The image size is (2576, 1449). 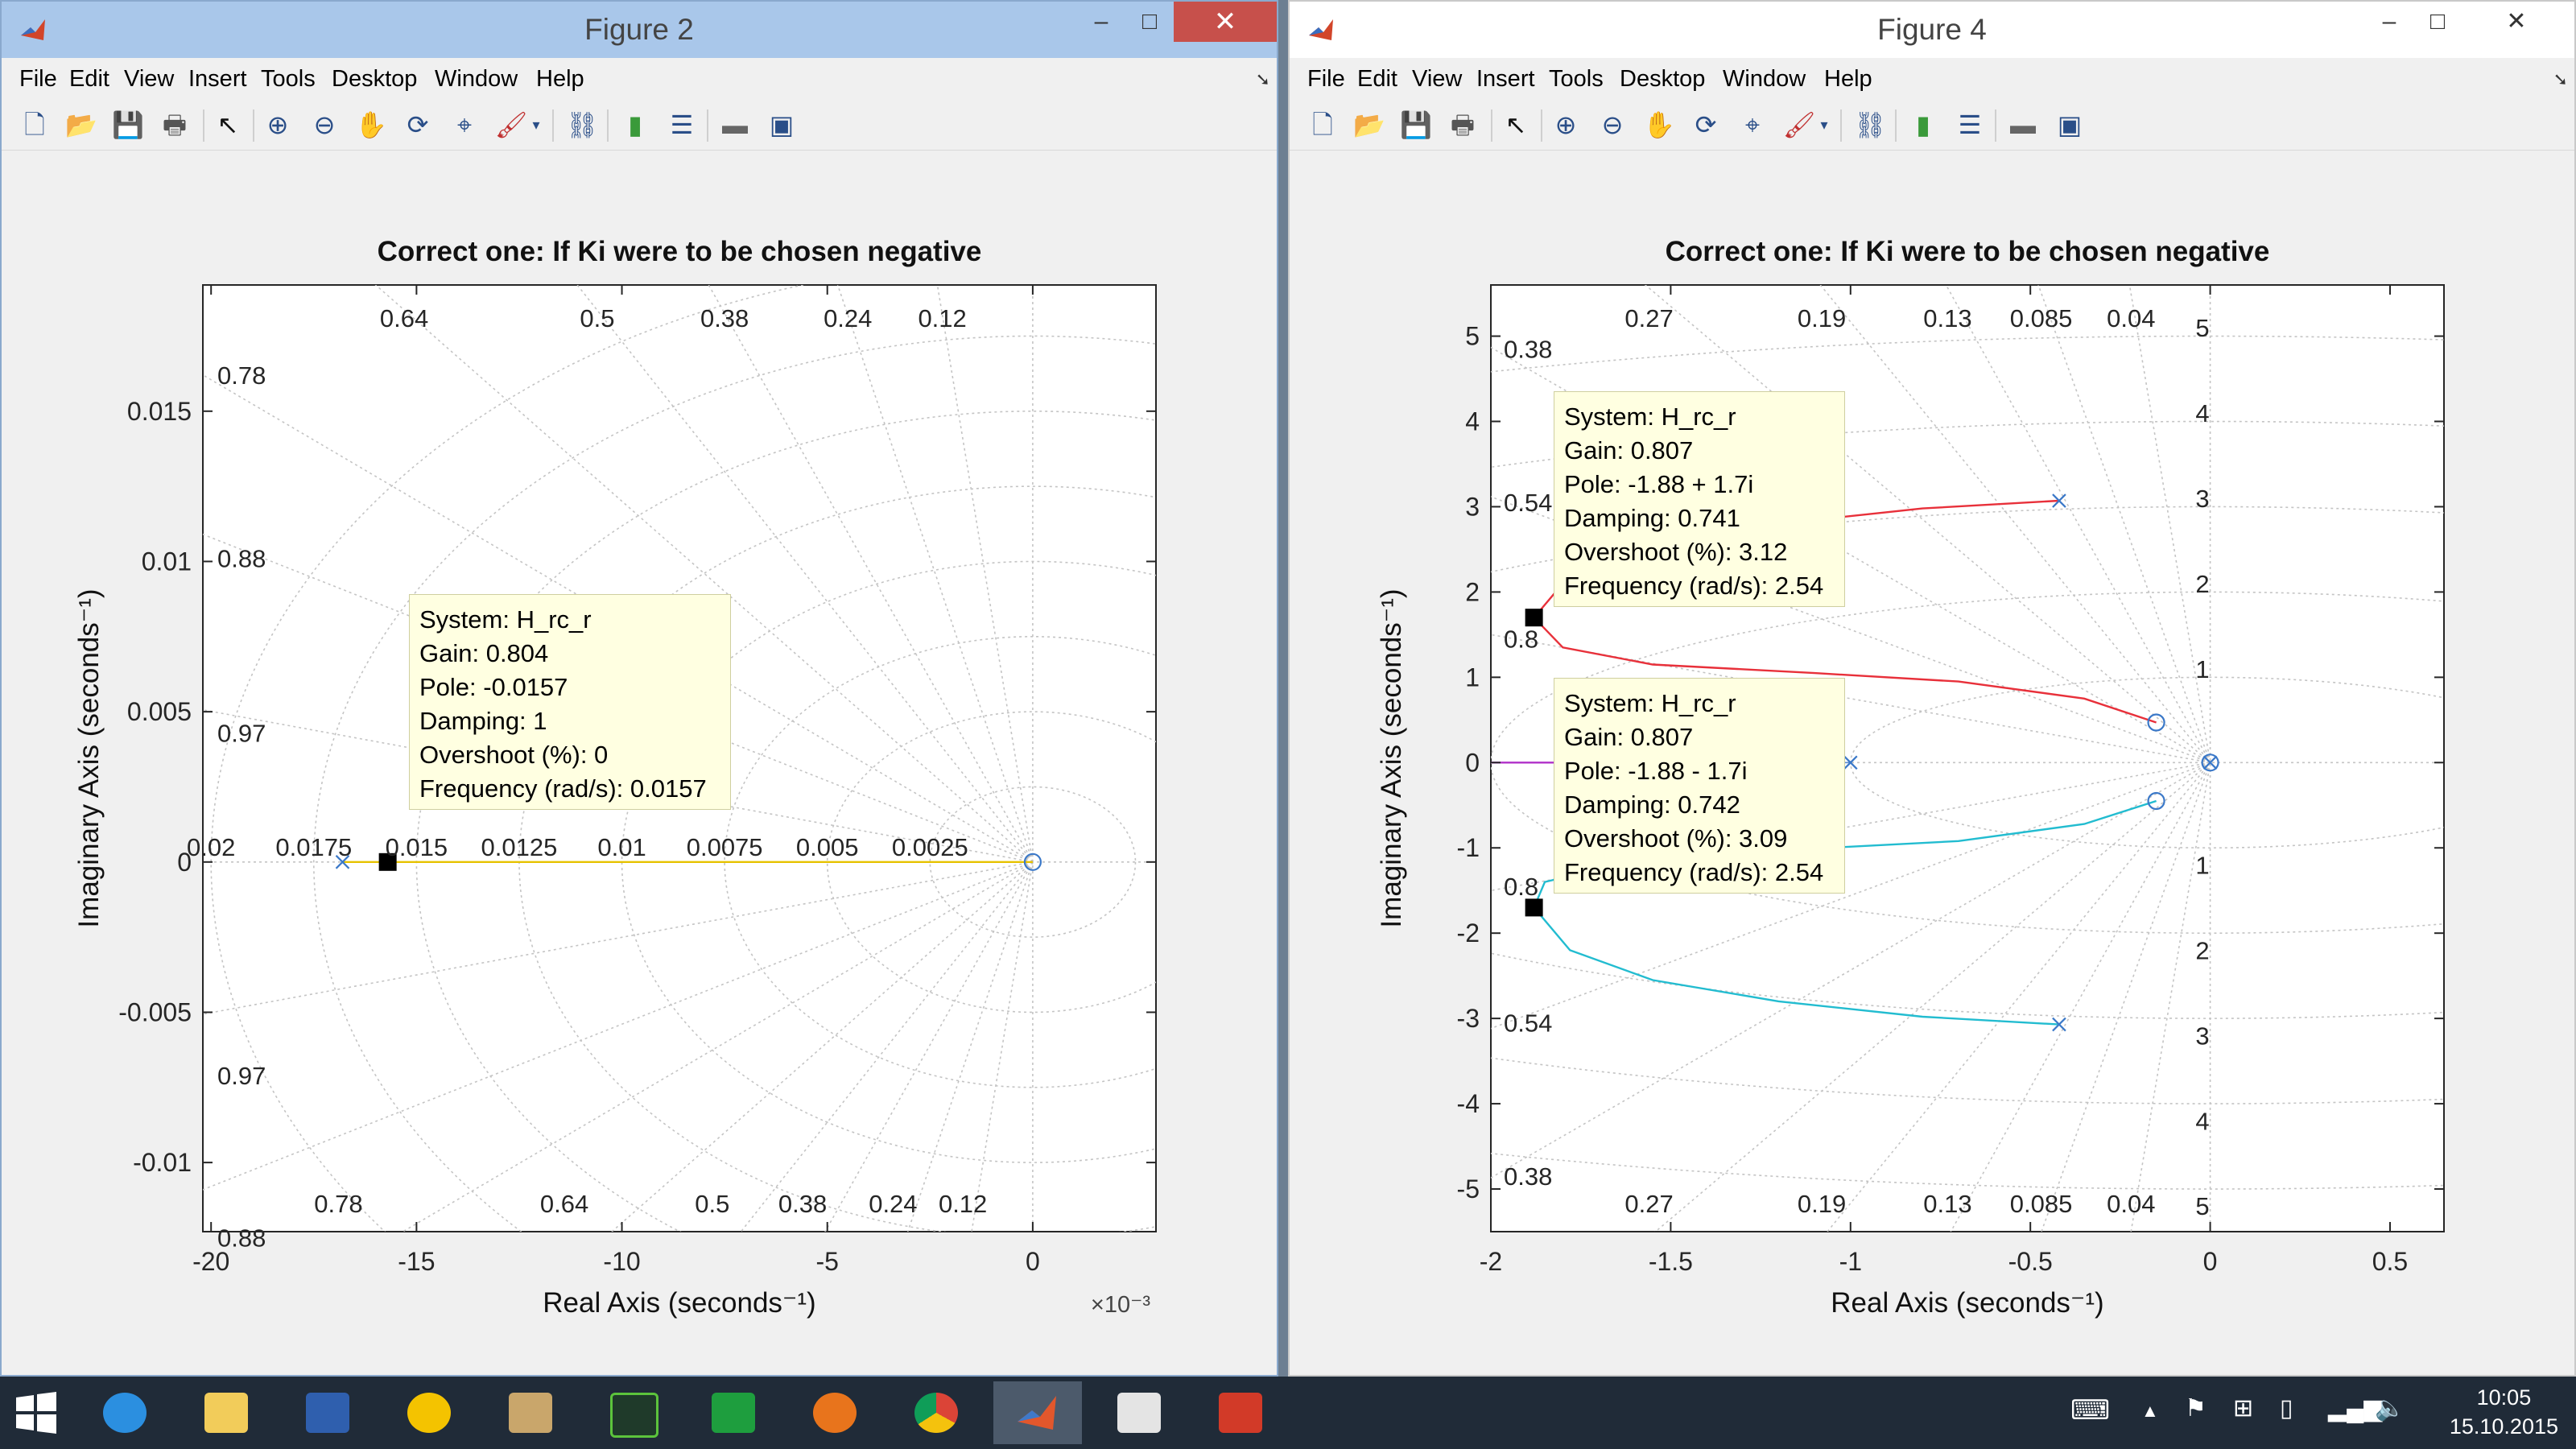 What do you see at coordinates (1472, 422) in the screenshot?
I see `y-tick-label: 4` at bounding box center [1472, 422].